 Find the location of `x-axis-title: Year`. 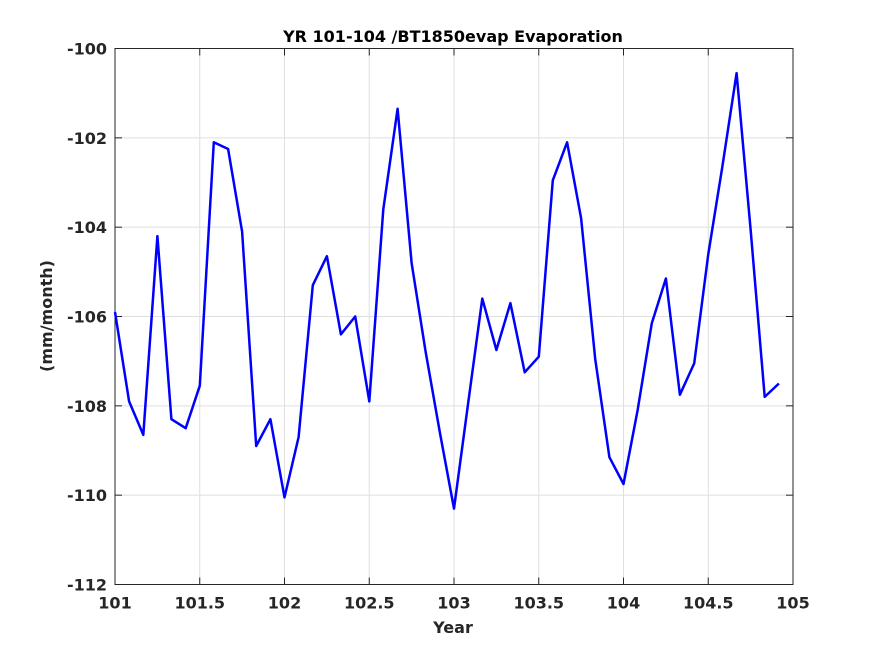

x-axis-title: Year is located at coordinates (452, 627).